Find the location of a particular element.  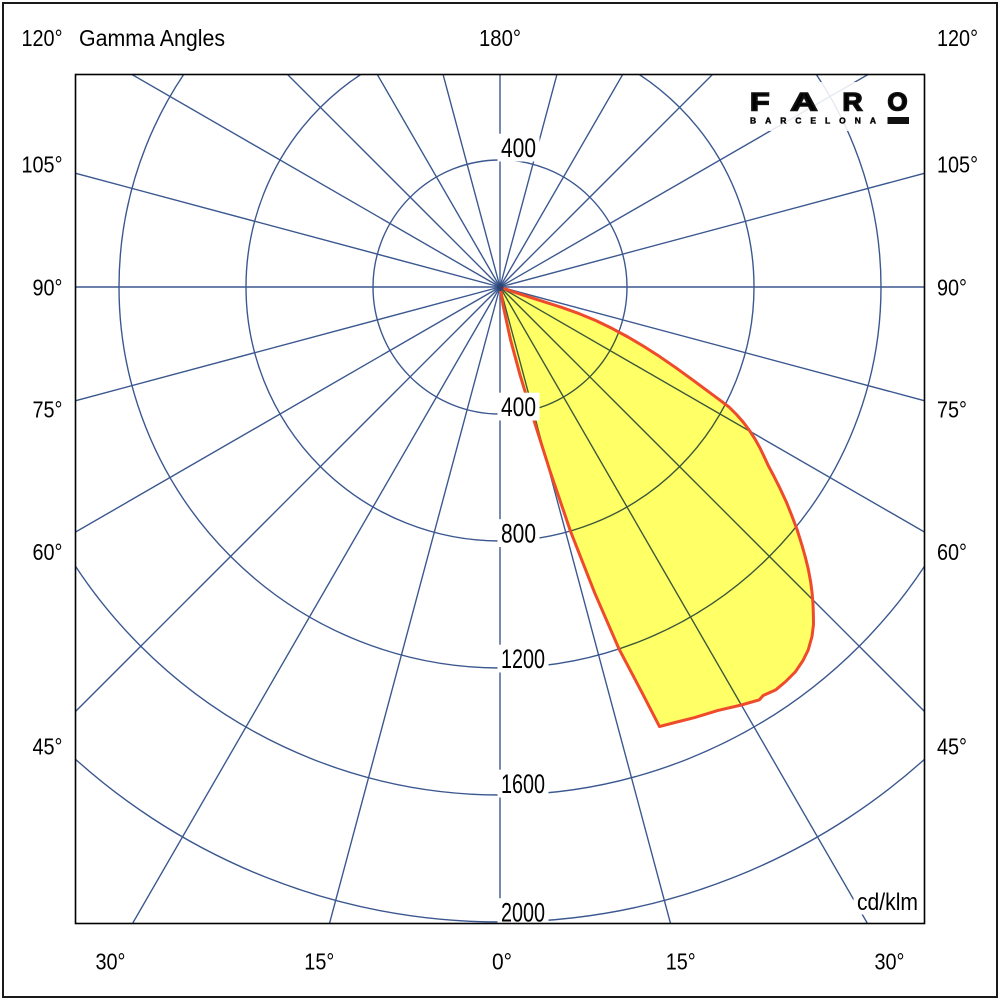

svg-text: R is located at coordinates (853, 103).